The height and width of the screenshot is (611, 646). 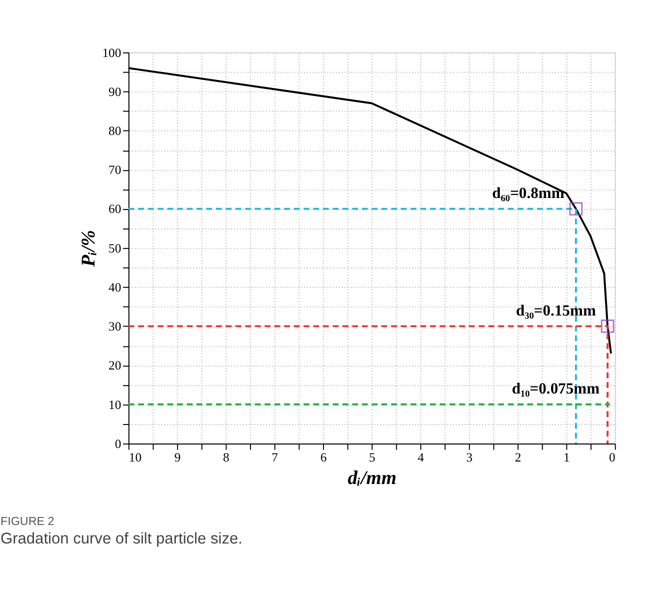 What do you see at coordinates (469, 457) in the screenshot?
I see `x-tick-label: 3` at bounding box center [469, 457].